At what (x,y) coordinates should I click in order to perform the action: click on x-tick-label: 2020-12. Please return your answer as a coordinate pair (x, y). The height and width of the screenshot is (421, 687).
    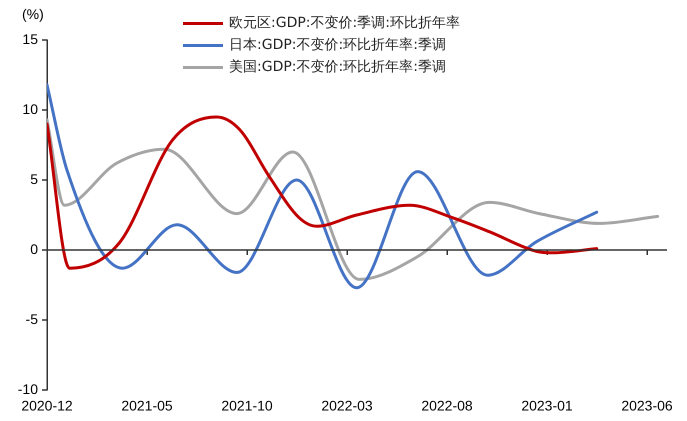
    Looking at the image, I should click on (47, 405).